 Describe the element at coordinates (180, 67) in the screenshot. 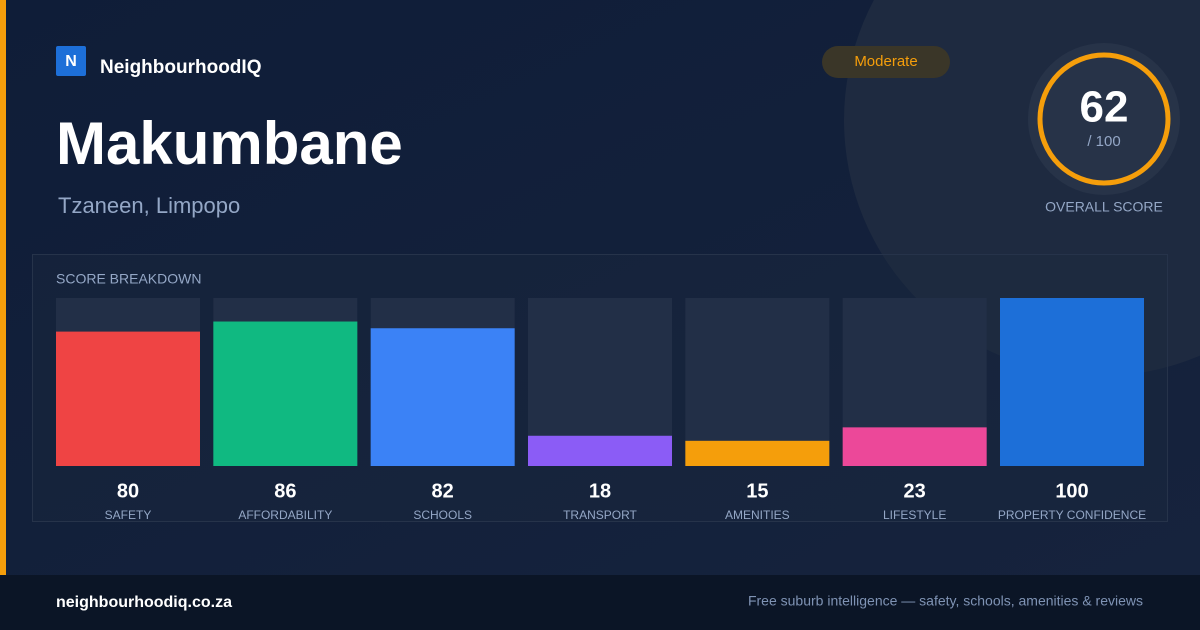

I see `brand-name: NeighbourhoodIQ` at that location.